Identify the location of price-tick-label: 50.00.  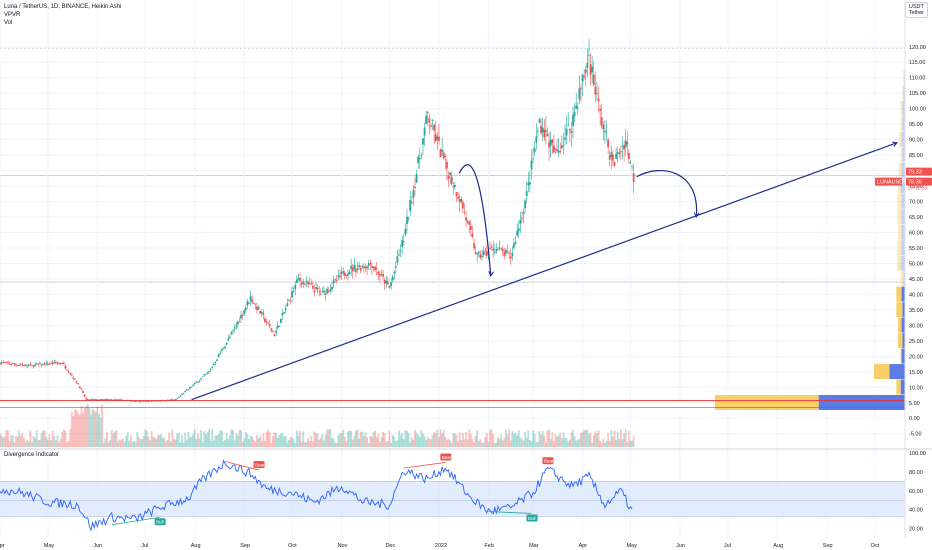
(916, 264).